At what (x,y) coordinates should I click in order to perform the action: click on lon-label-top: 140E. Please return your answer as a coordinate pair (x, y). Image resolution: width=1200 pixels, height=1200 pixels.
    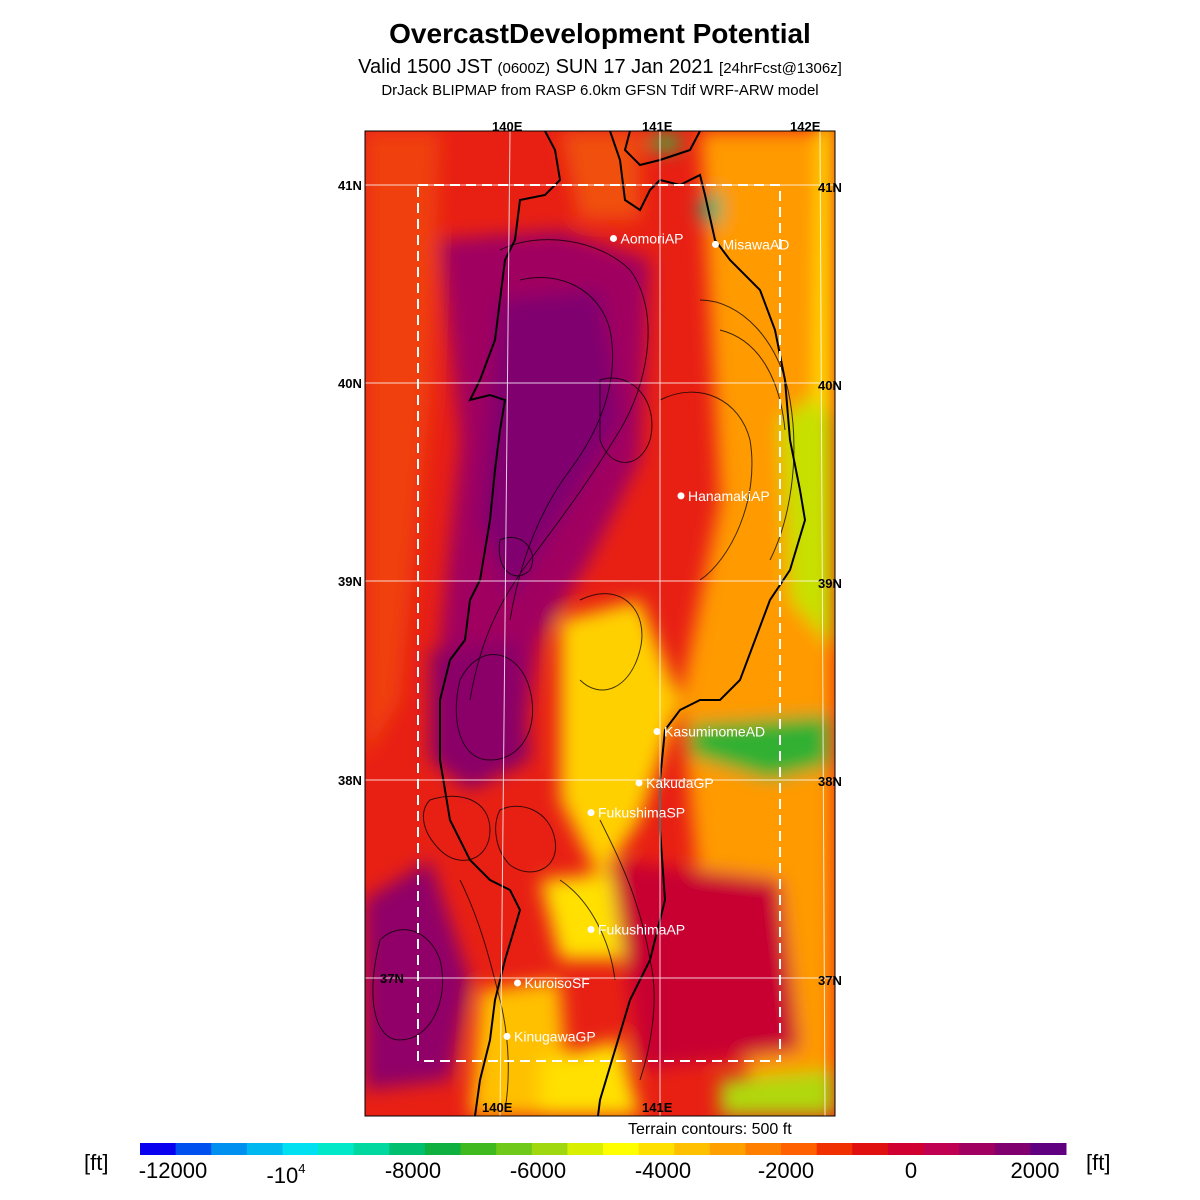
    Looking at the image, I should click on (507, 126).